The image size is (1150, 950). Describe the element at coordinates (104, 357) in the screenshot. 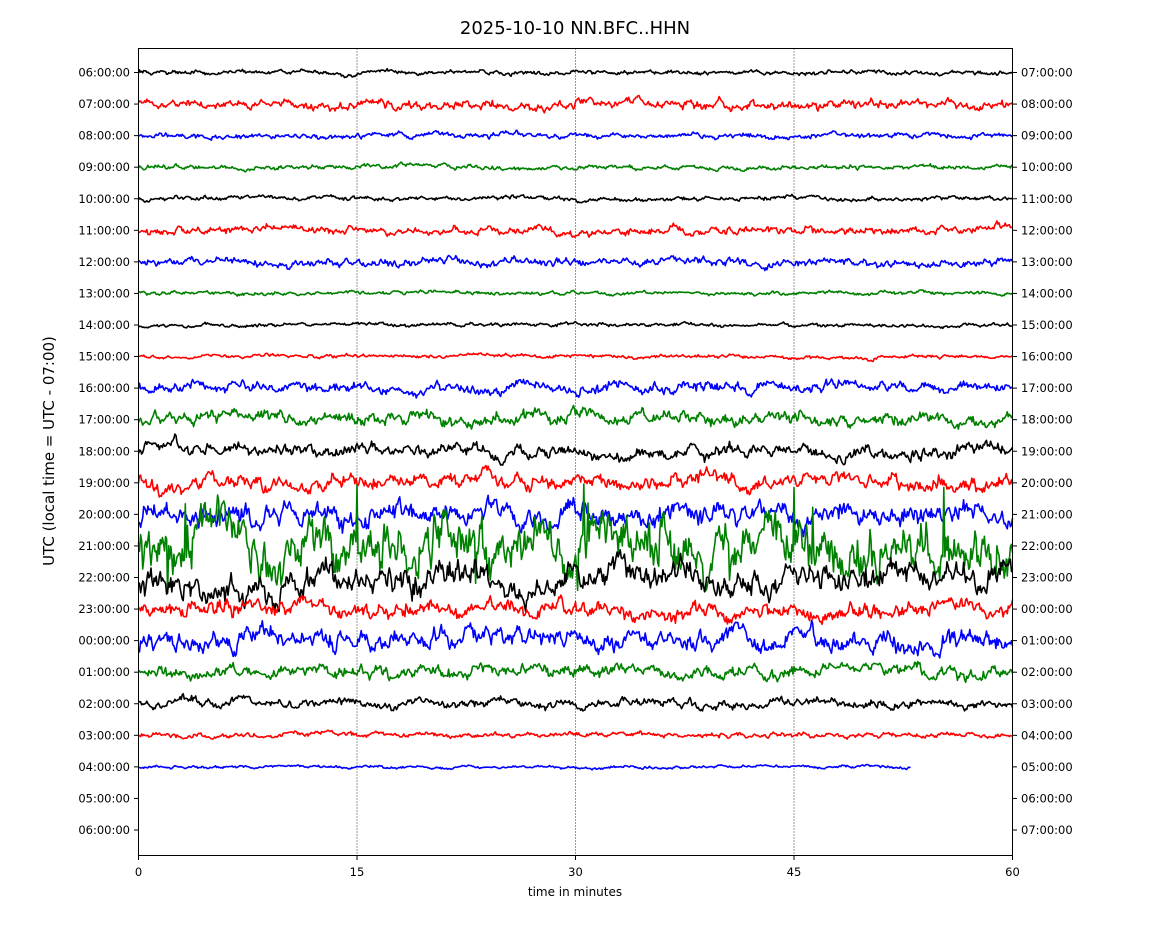

I see `y-tick-label-left: 15:00:00` at that location.